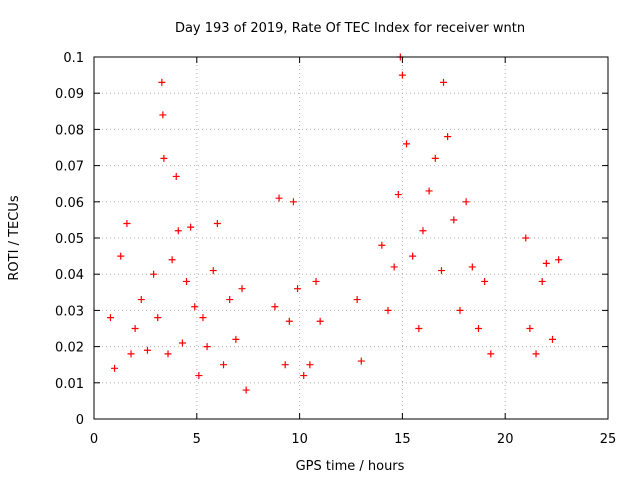  Describe the element at coordinates (69, 348) in the screenshot. I see `y-tick-label: 0.02` at that location.